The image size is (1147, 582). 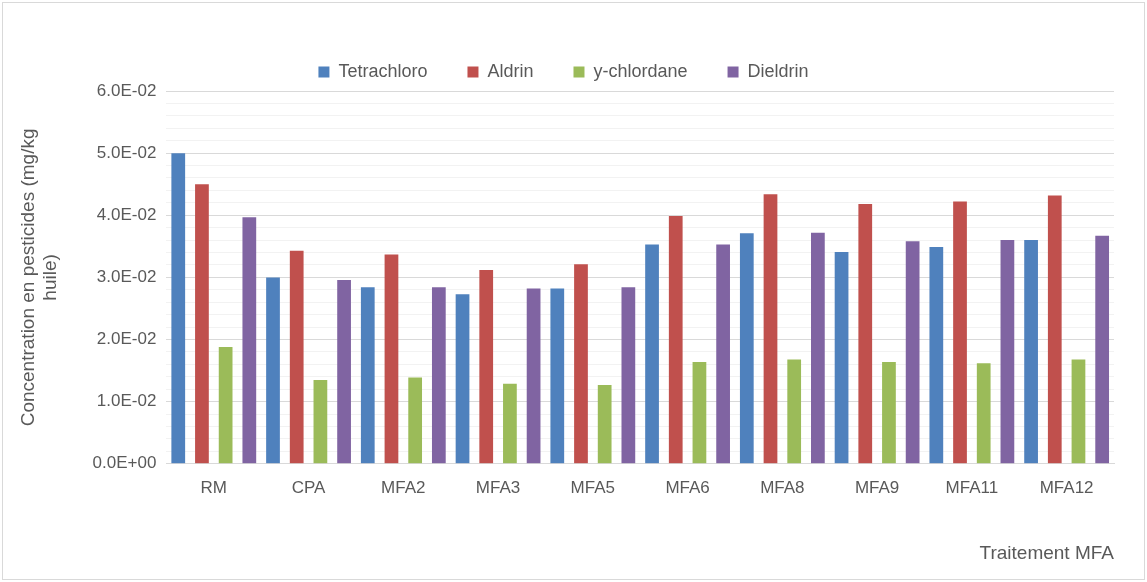 I want to click on y-tick-label: 1.0E-02, so click(x=126, y=401).